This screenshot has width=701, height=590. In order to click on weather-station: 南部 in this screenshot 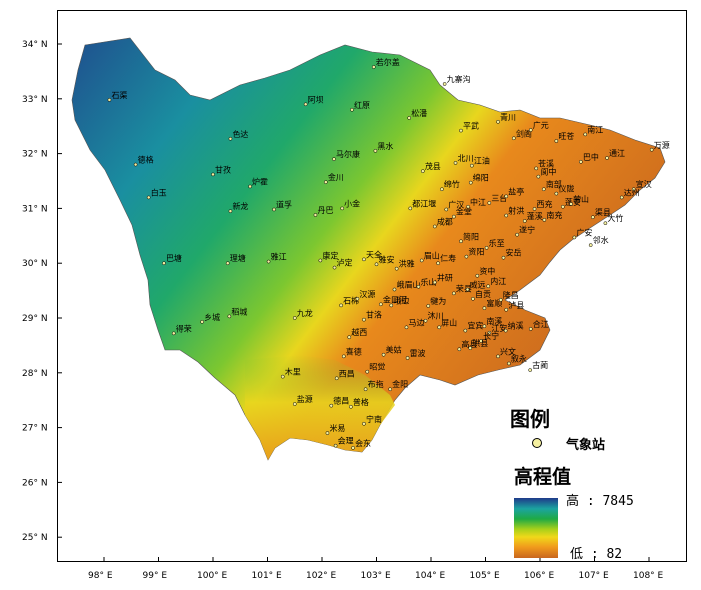, I will do `click(551, 185)`.